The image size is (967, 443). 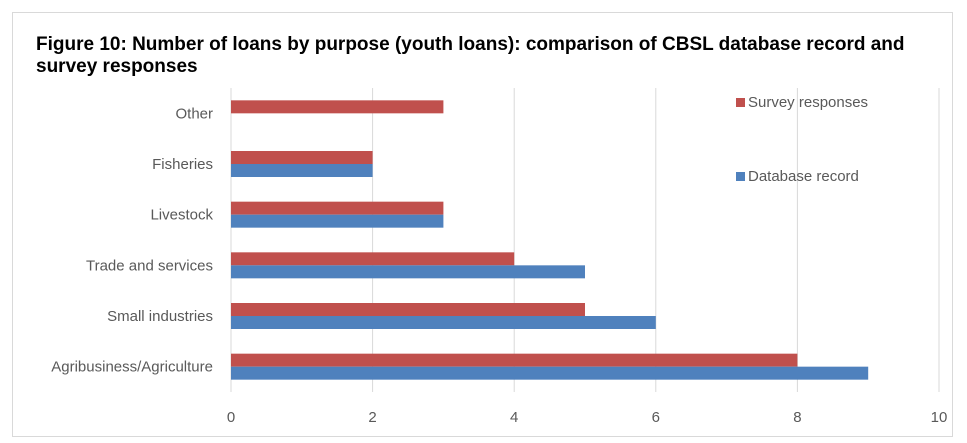 I want to click on tick-labels: 0 2 4 6 8 10, so click(x=587, y=417).